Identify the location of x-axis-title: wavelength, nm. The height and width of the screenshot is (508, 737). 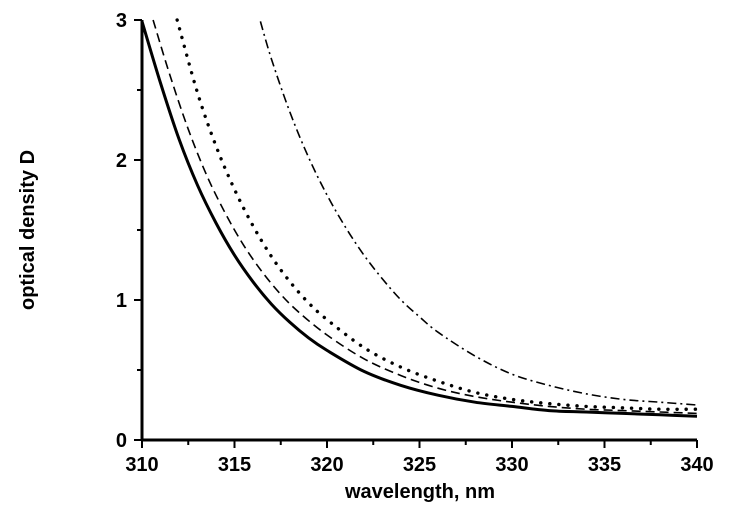
(419, 492).